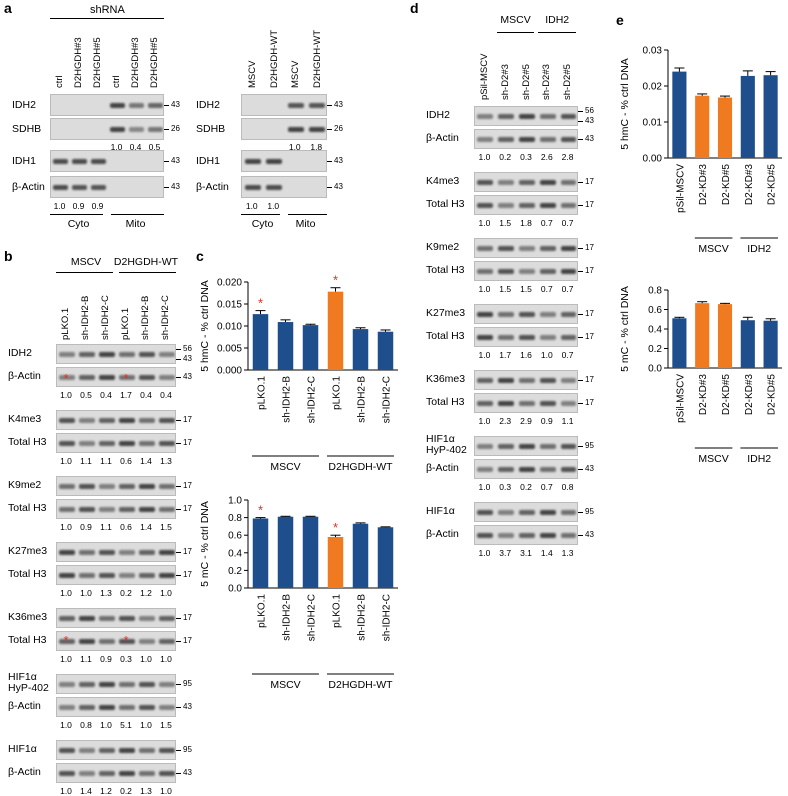  What do you see at coordinates (653, 87) in the screenshot?
I see `y-tick-label: 0.02` at bounding box center [653, 87].